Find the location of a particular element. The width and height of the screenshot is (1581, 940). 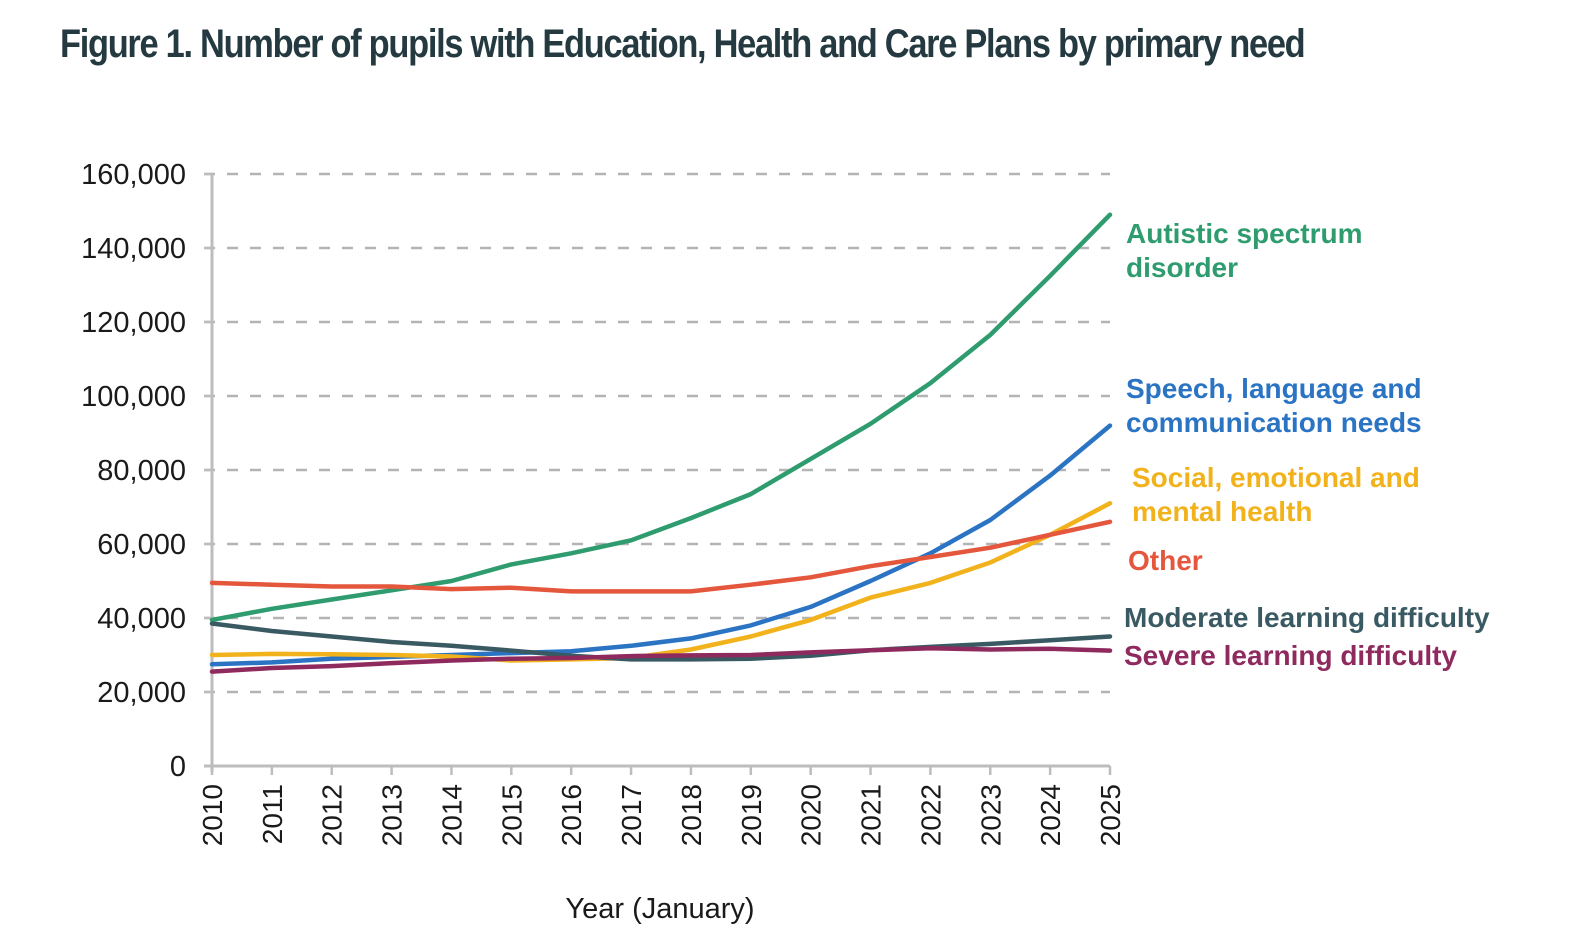

x-tick-label: 2017 is located at coordinates (631, 815).